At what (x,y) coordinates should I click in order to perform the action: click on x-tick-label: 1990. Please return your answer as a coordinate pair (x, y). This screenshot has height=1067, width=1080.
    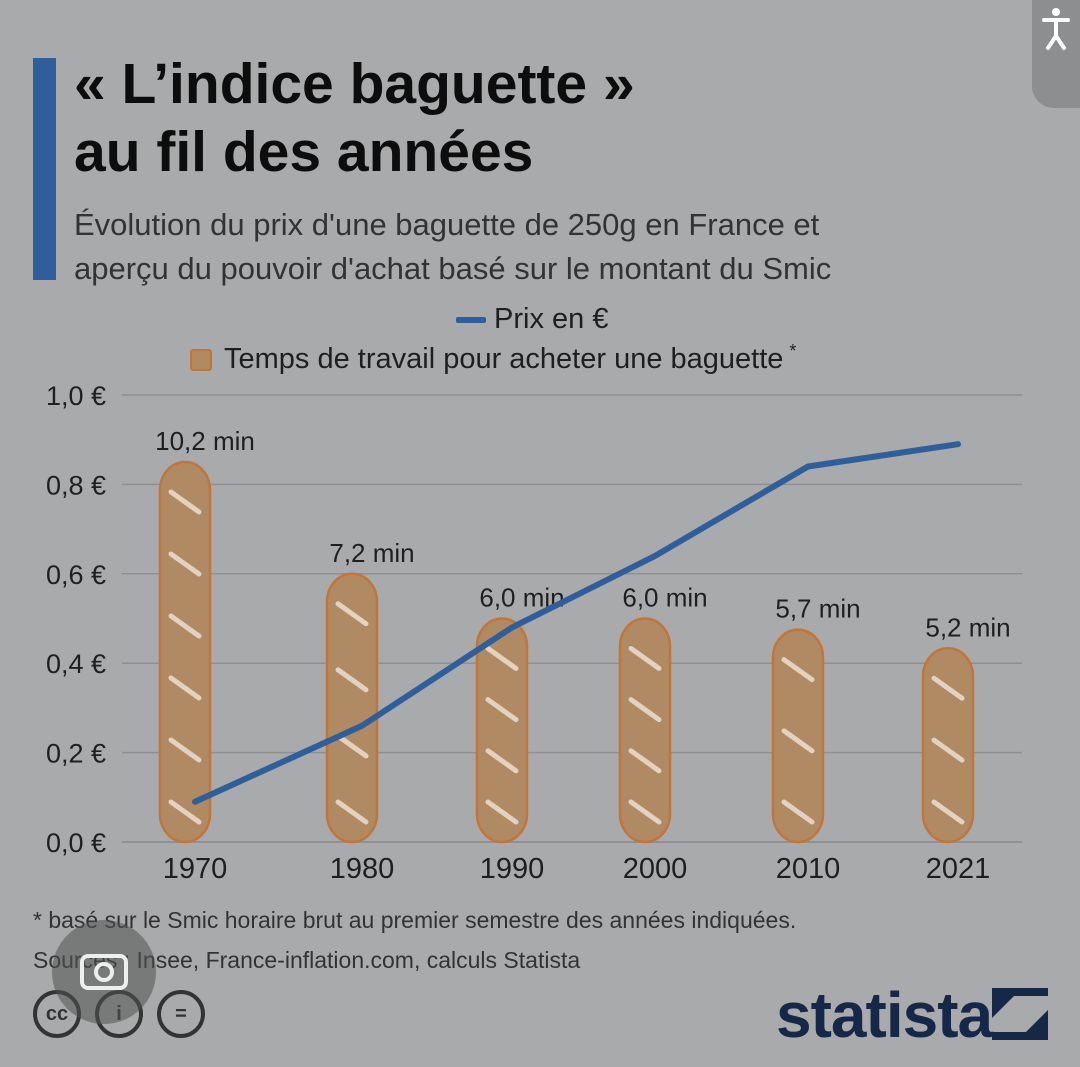
    Looking at the image, I should click on (512, 869).